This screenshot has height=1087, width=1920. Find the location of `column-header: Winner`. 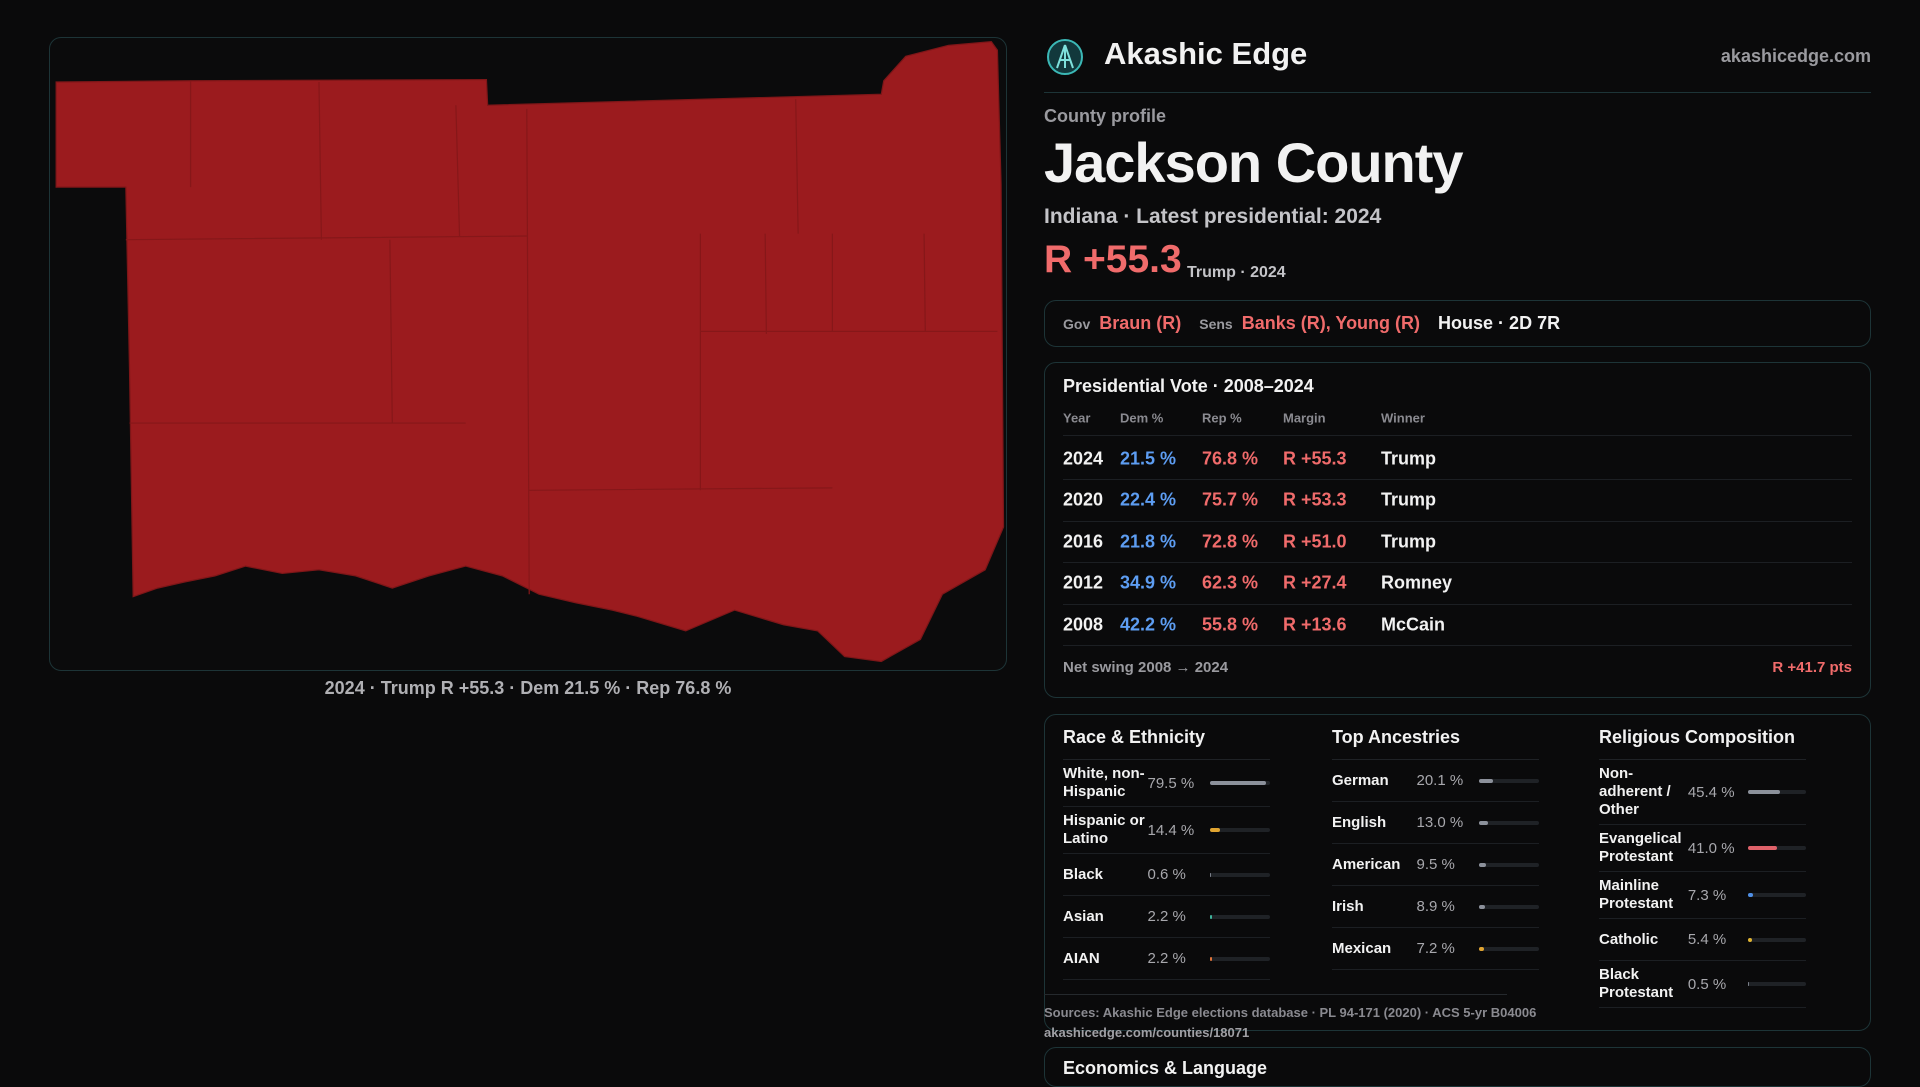

column-header: Winner is located at coordinates (1403, 418).